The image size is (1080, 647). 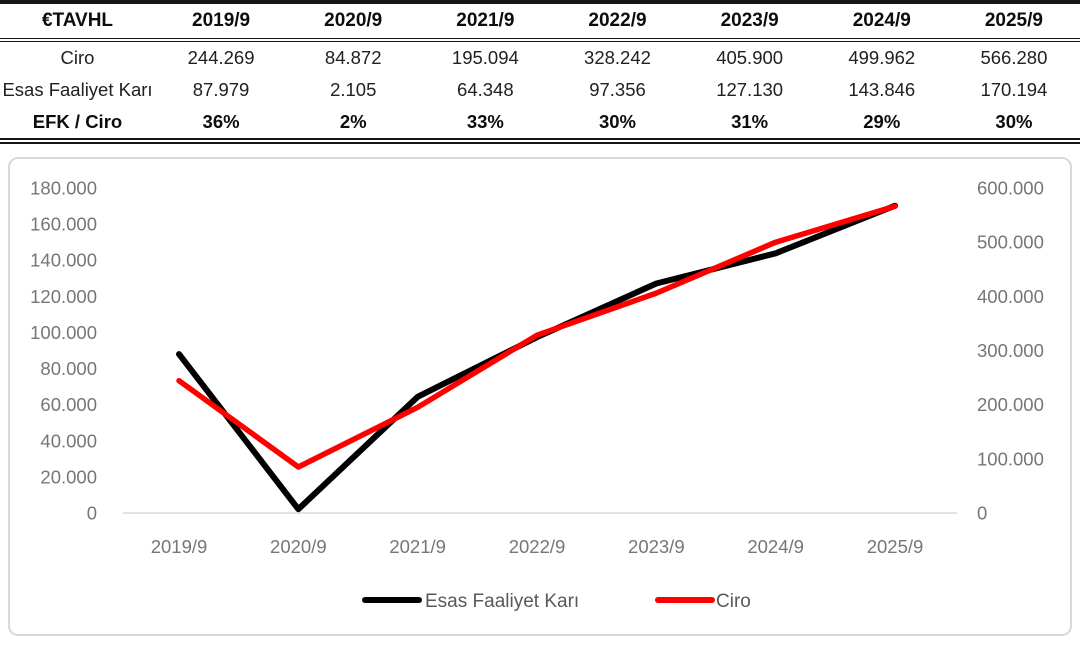 What do you see at coordinates (881, 22) in the screenshot?
I see `table-year-header: 2024/9` at bounding box center [881, 22].